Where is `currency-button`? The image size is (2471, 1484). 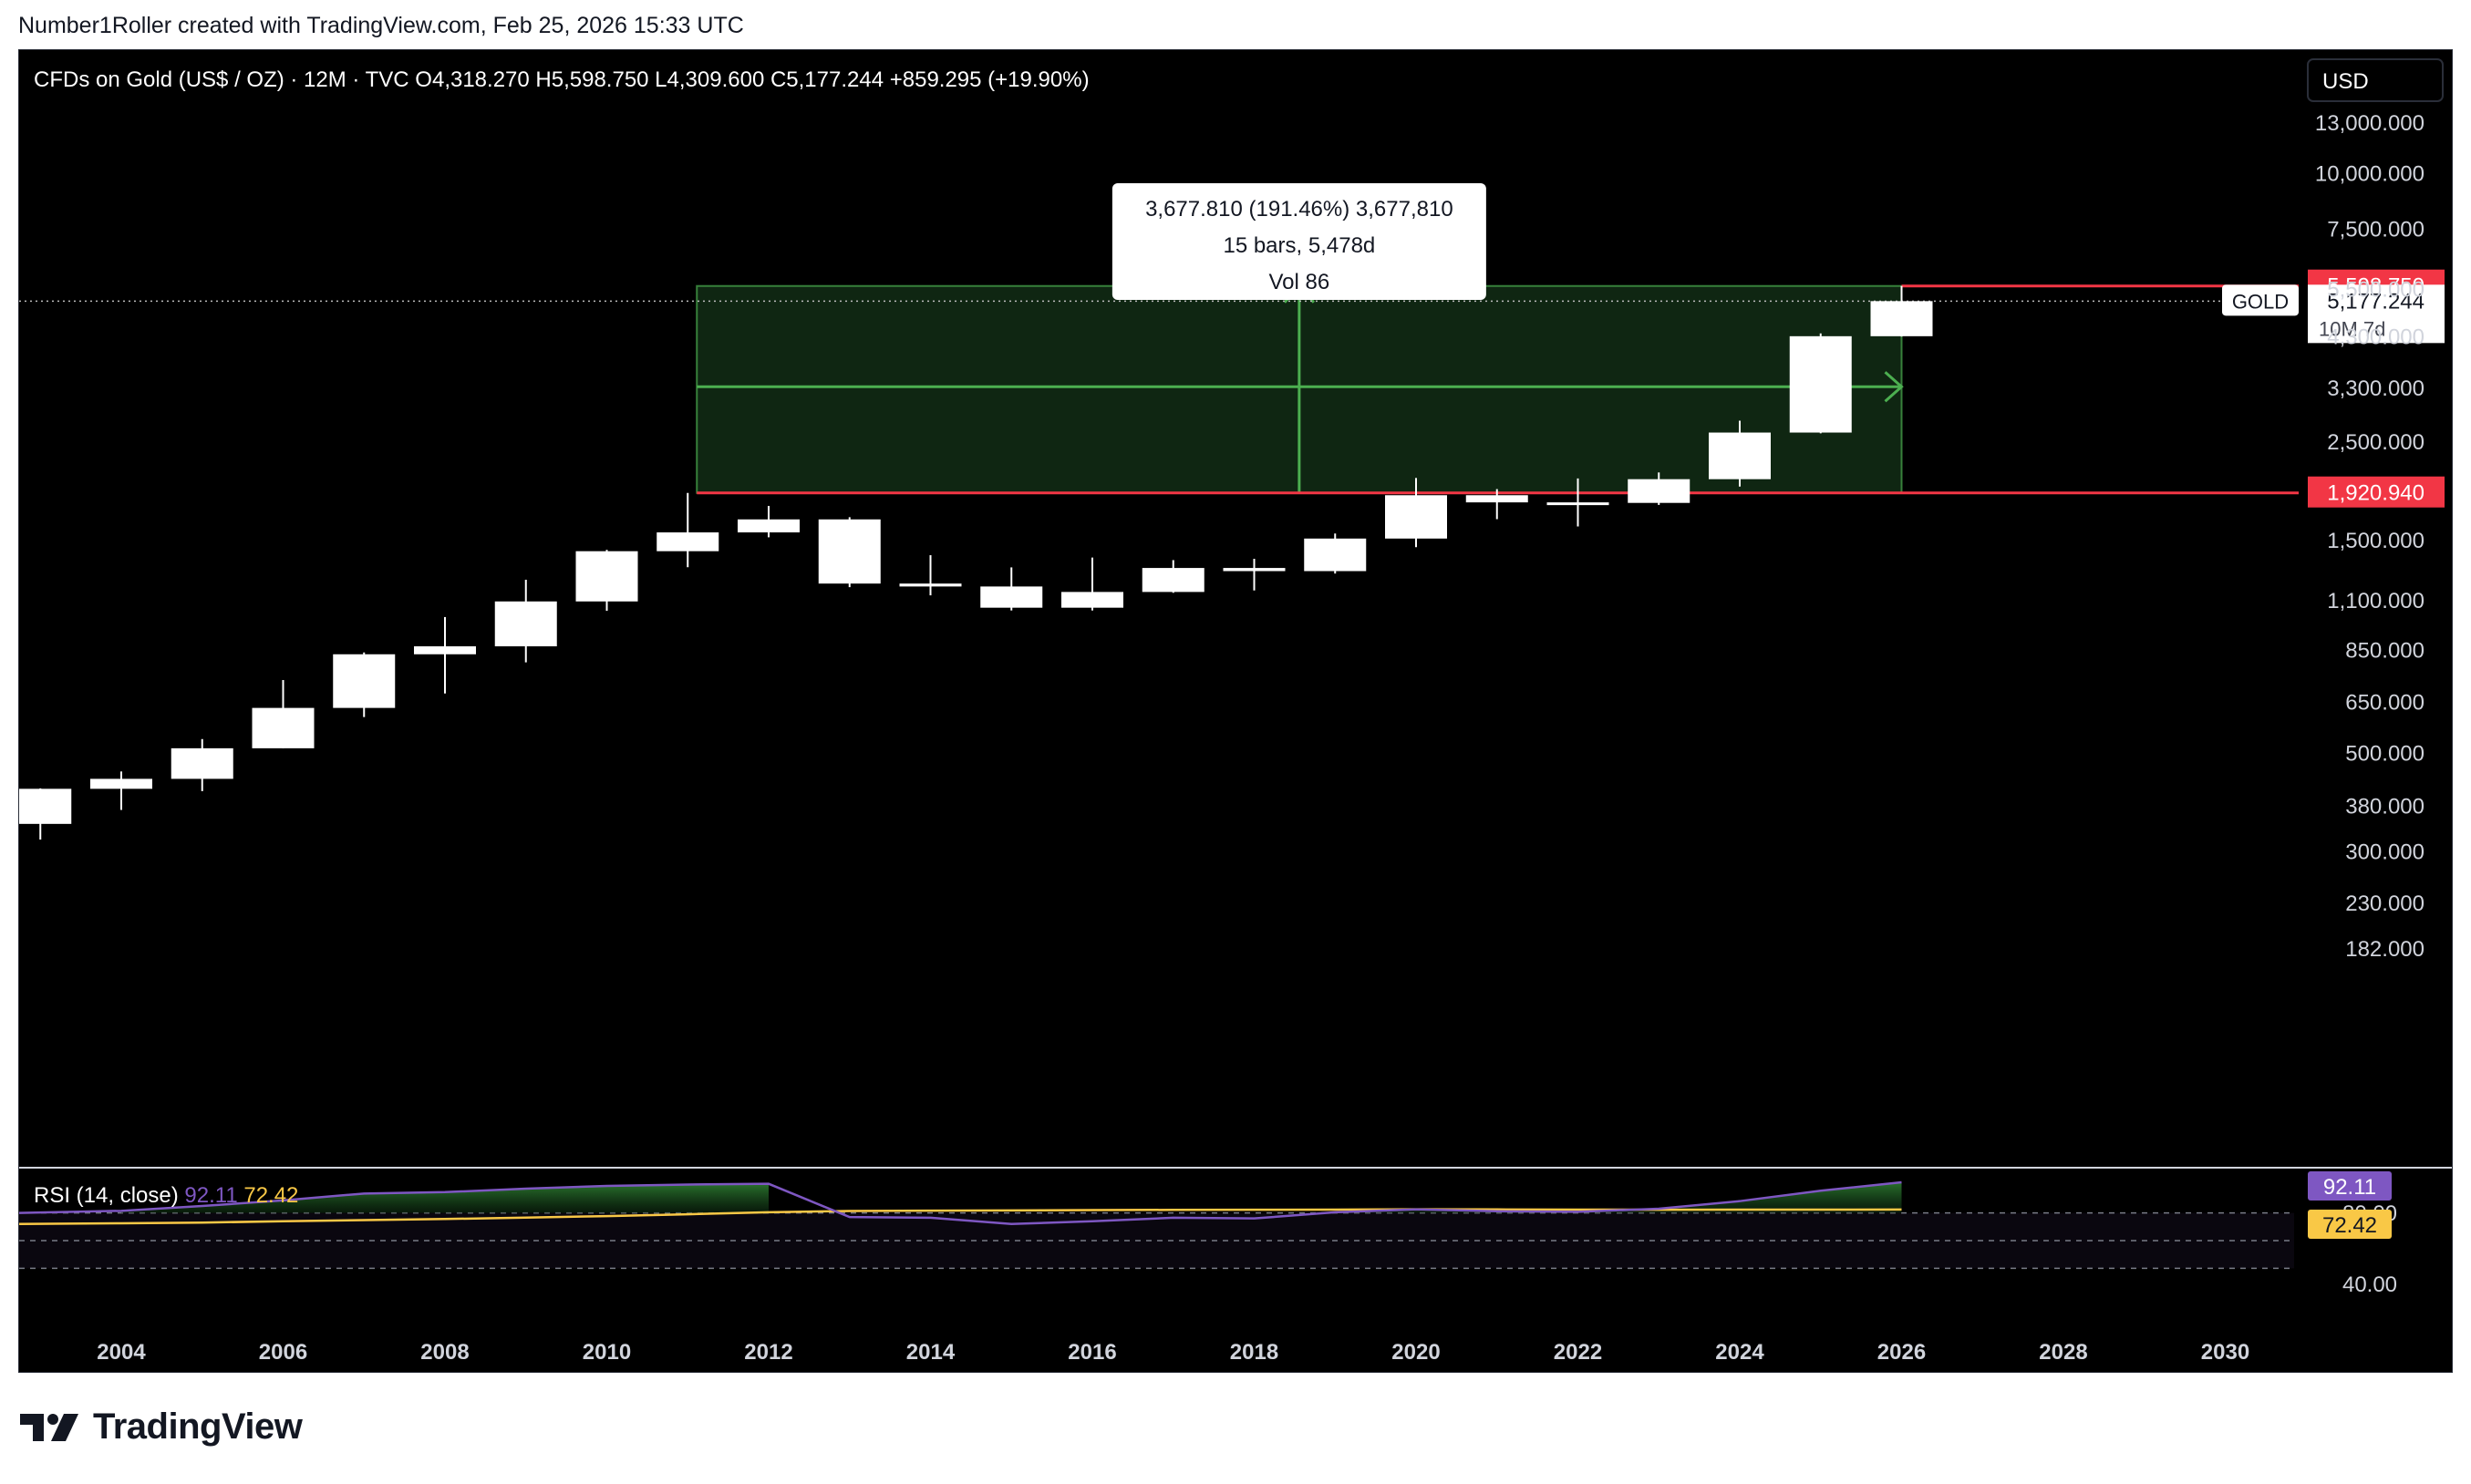 currency-button is located at coordinates (2376, 80).